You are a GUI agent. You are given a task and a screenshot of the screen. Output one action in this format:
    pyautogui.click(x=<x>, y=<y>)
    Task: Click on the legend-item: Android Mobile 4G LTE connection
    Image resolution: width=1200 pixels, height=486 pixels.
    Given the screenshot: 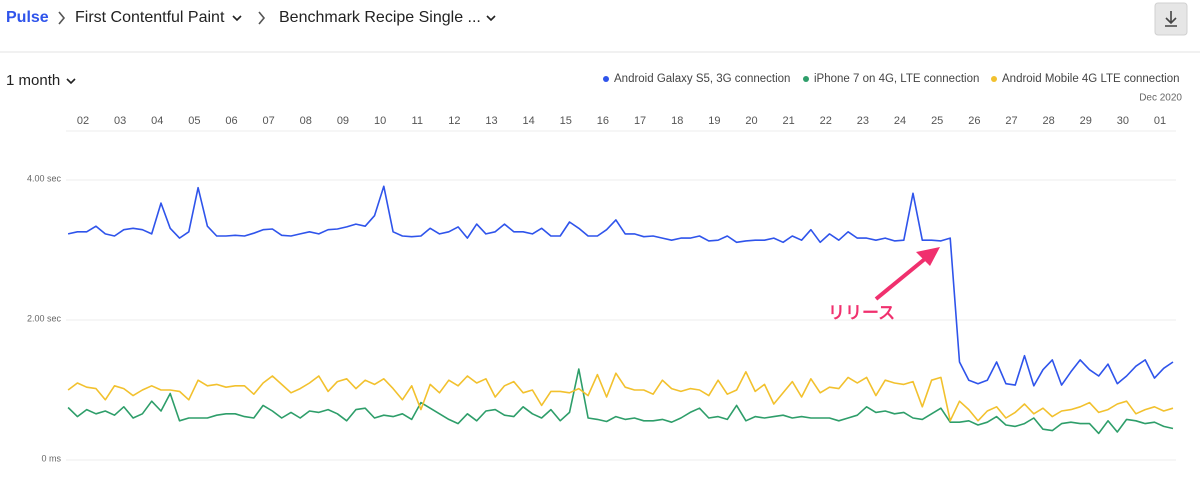 What is the action you would take?
    pyautogui.click(x=1085, y=79)
    